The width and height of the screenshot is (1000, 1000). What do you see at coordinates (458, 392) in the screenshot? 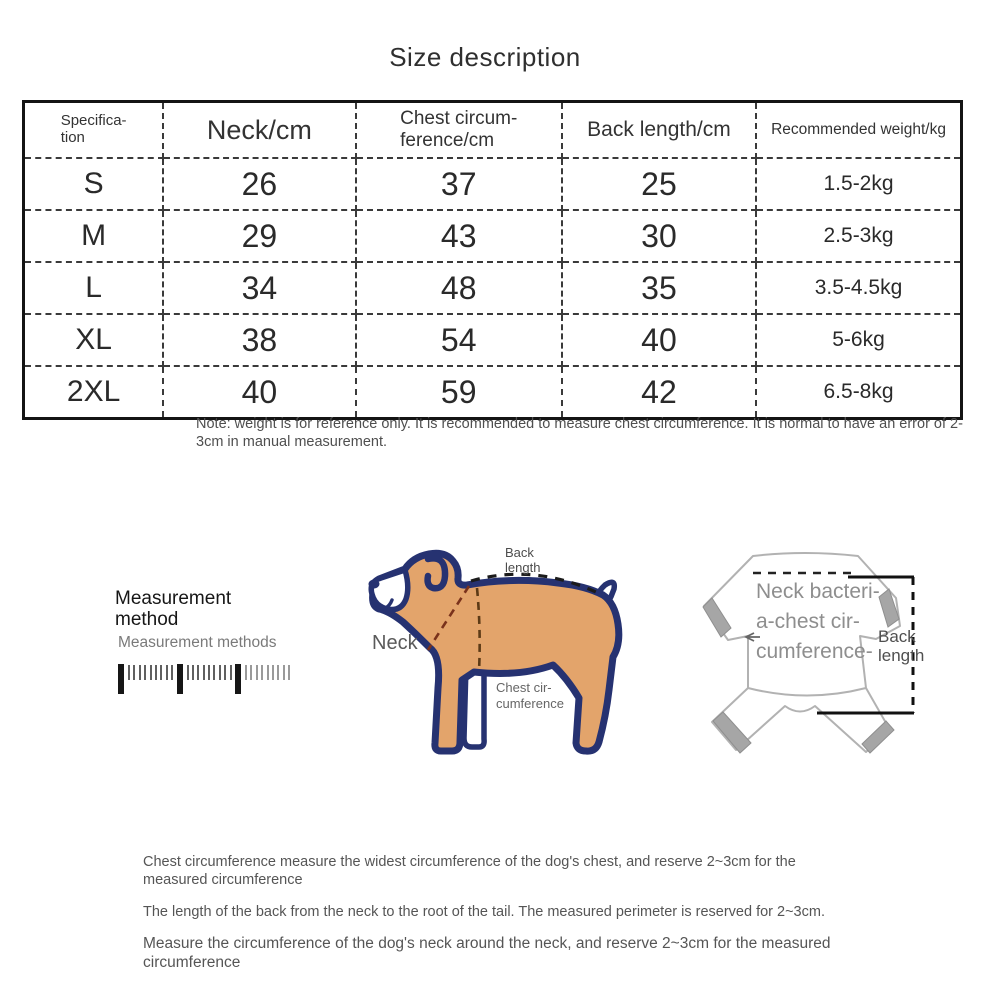
I see `table-cell: 59` at bounding box center [458, 392].